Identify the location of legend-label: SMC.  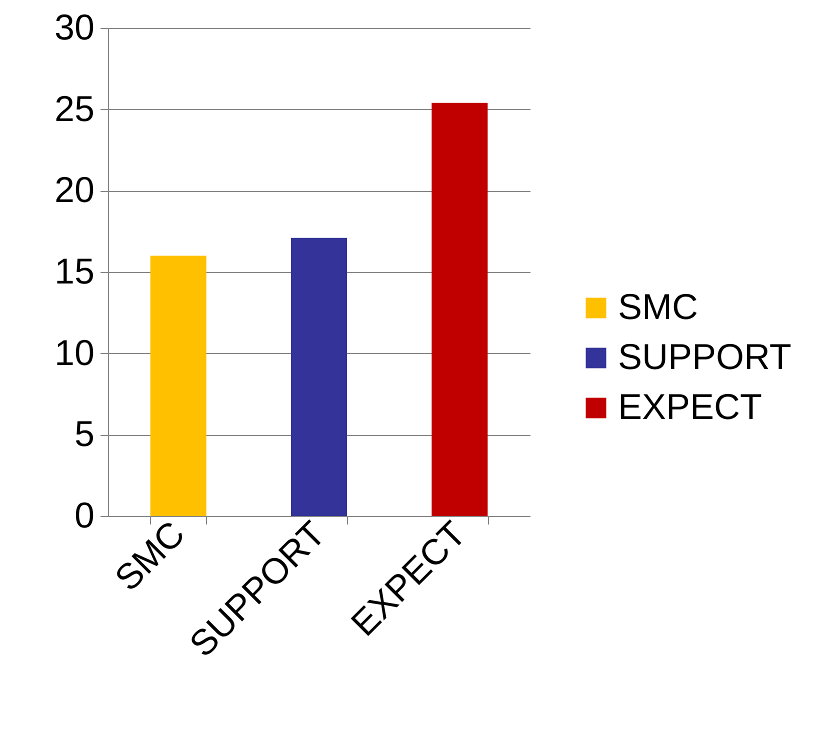
(658, 306).